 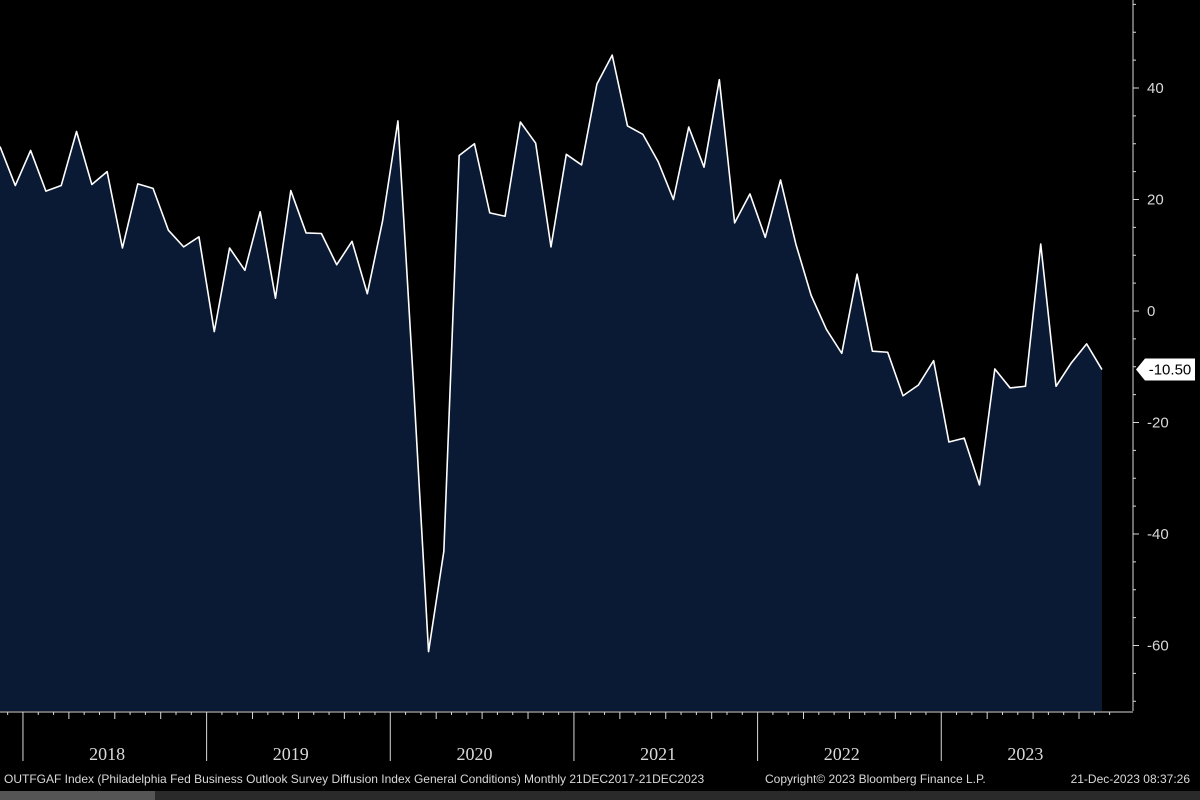 What do you see at coordinates (1158, 423) in the screenshot?
I see `y-tick-label: -20` at bounding box center [1158, 423].